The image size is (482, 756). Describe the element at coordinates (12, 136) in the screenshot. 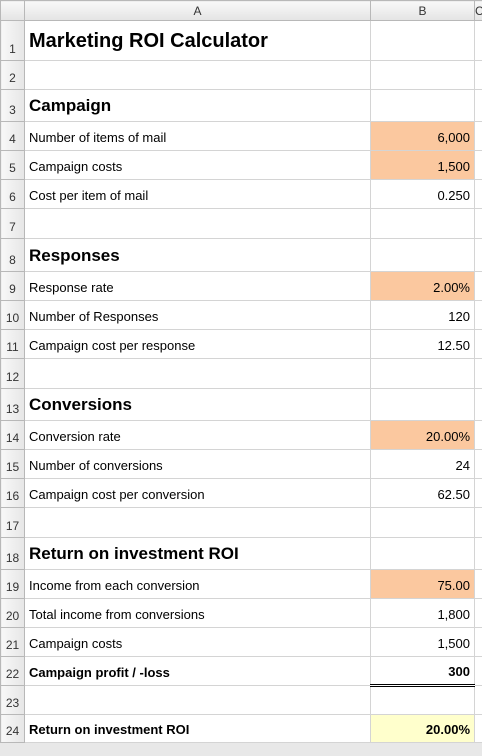

I see `row-number: 4` at that location.